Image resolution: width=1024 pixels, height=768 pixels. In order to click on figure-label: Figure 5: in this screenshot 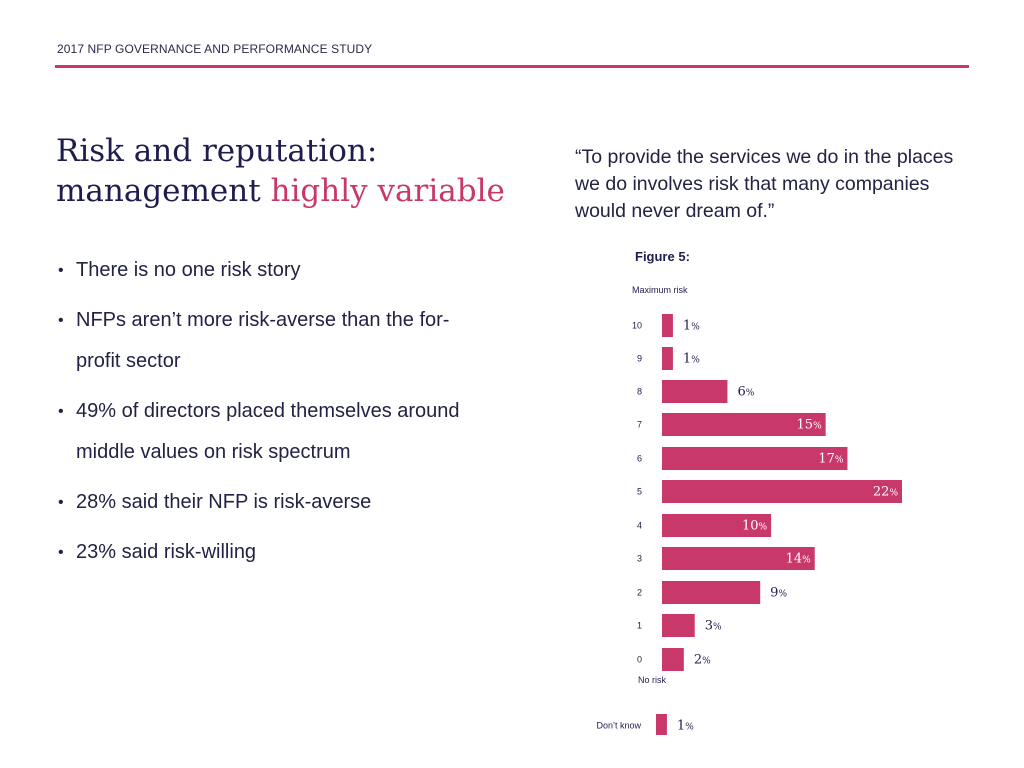, I will do `click(662, 256)`.